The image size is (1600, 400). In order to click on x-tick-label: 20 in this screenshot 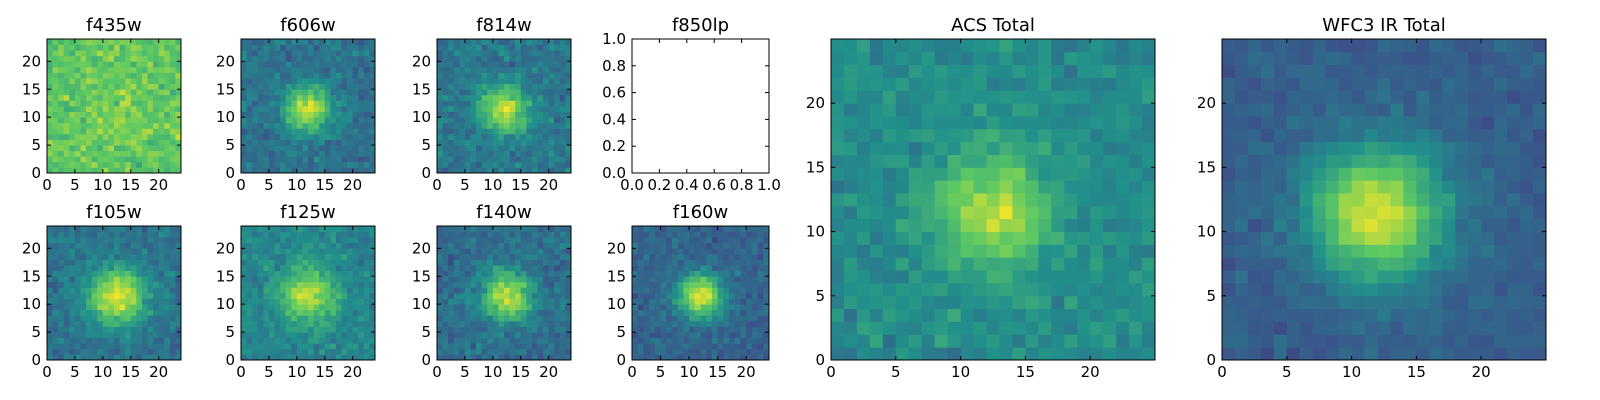, I will do `click(158, 372)`.